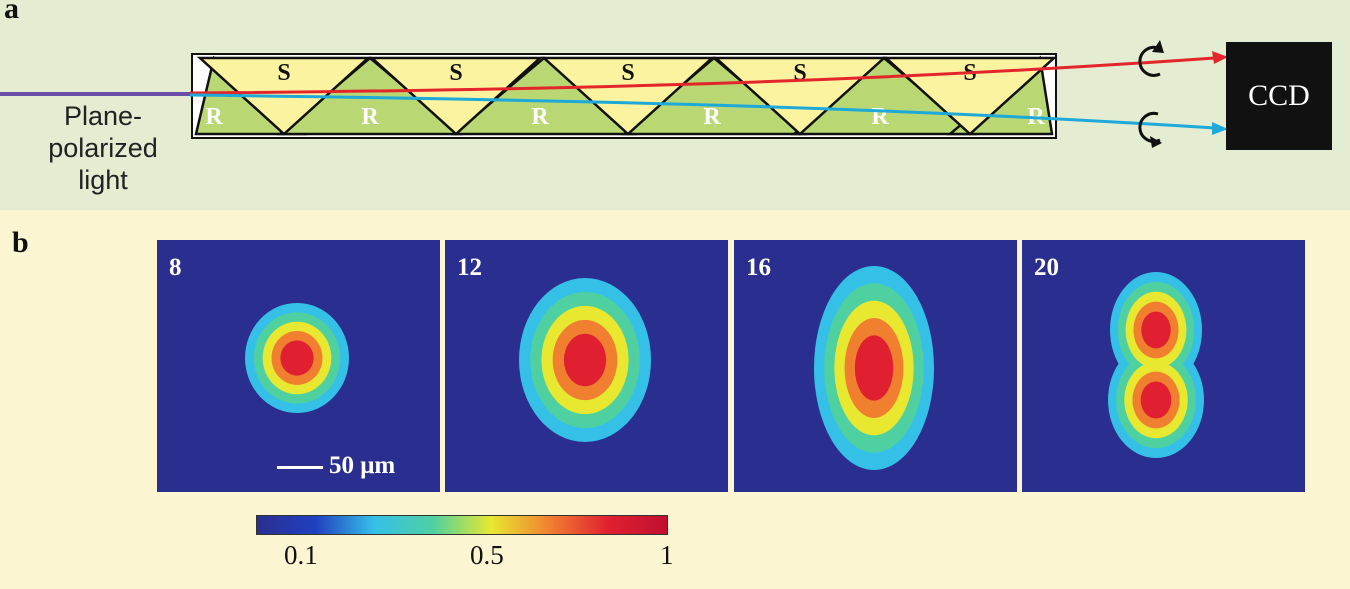 The width and height of the screenshot is (1350, 589). I want to click on scale-bar-label: 50 μm, so click(362, 465).